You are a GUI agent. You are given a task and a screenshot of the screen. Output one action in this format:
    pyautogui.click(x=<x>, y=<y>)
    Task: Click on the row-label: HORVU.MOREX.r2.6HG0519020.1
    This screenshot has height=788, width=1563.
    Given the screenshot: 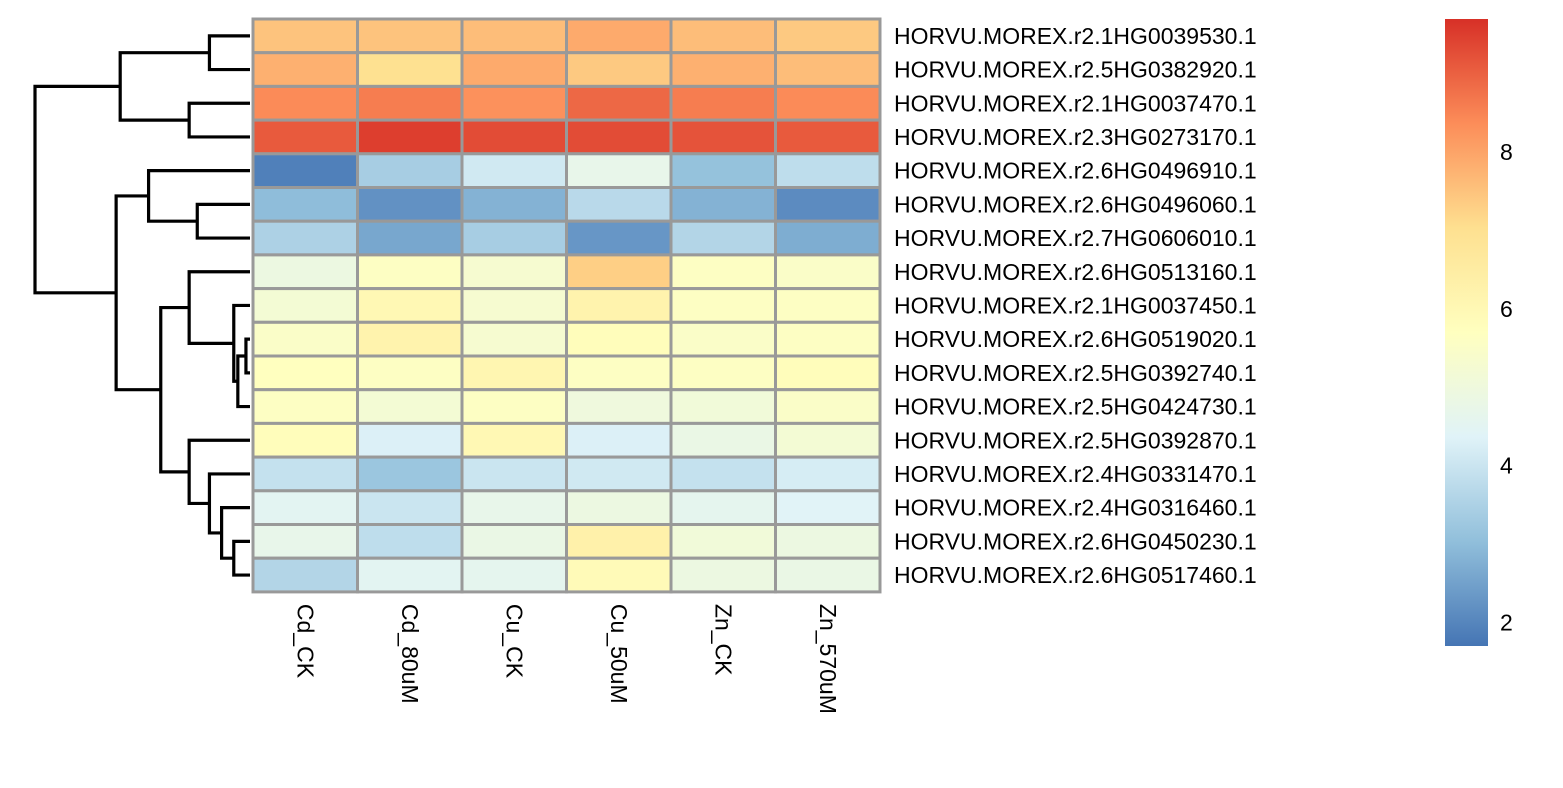 What is the action you would take?
    pyautogui.click(x=1075, y=339)
    